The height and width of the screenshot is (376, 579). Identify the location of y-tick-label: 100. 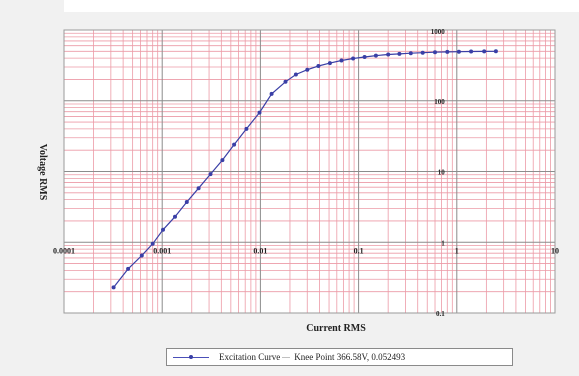
(439, 102).